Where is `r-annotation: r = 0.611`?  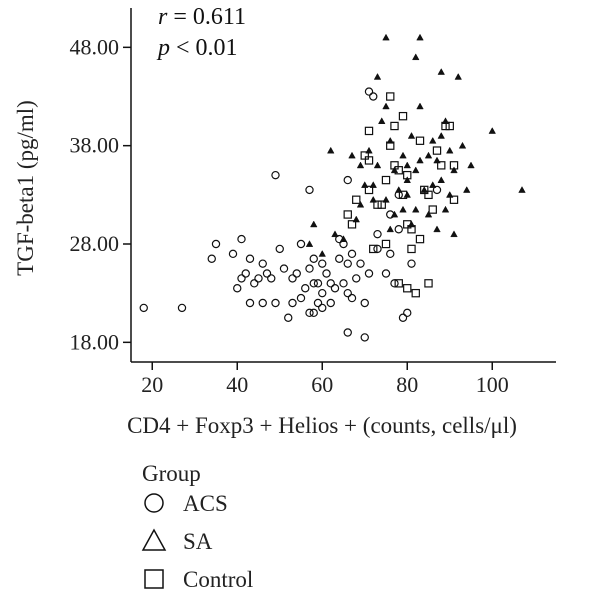
r-annotation: r = 0.611 is located at coordinates (202, 17).